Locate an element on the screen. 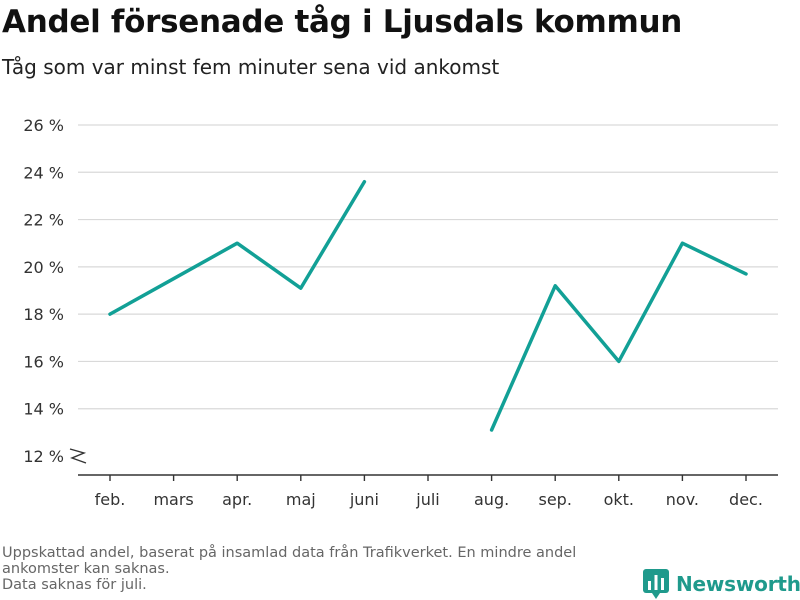 The image size is (800, 600). x-tick-label: juni is located at coordinates (364, 499).